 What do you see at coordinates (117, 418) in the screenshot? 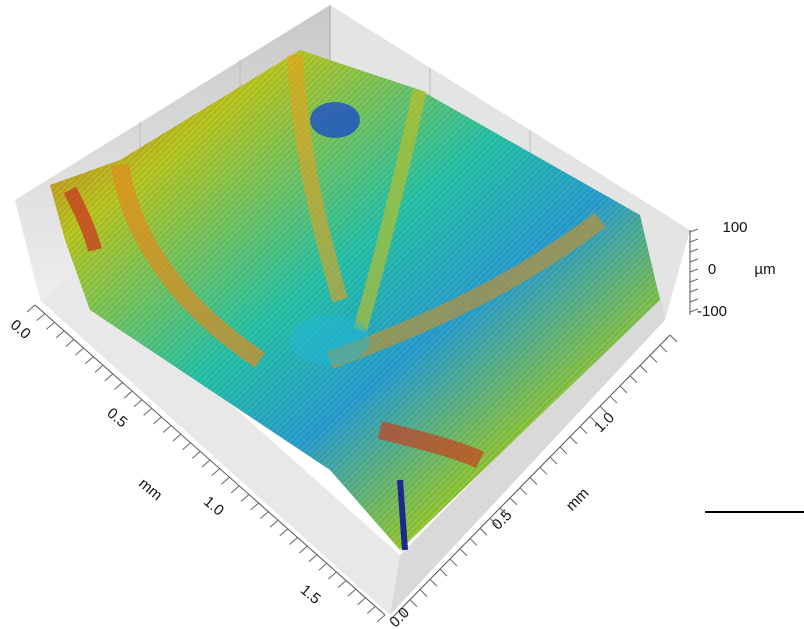
I see `x-tick-label: 0.5` at bounding box center [117, 418].